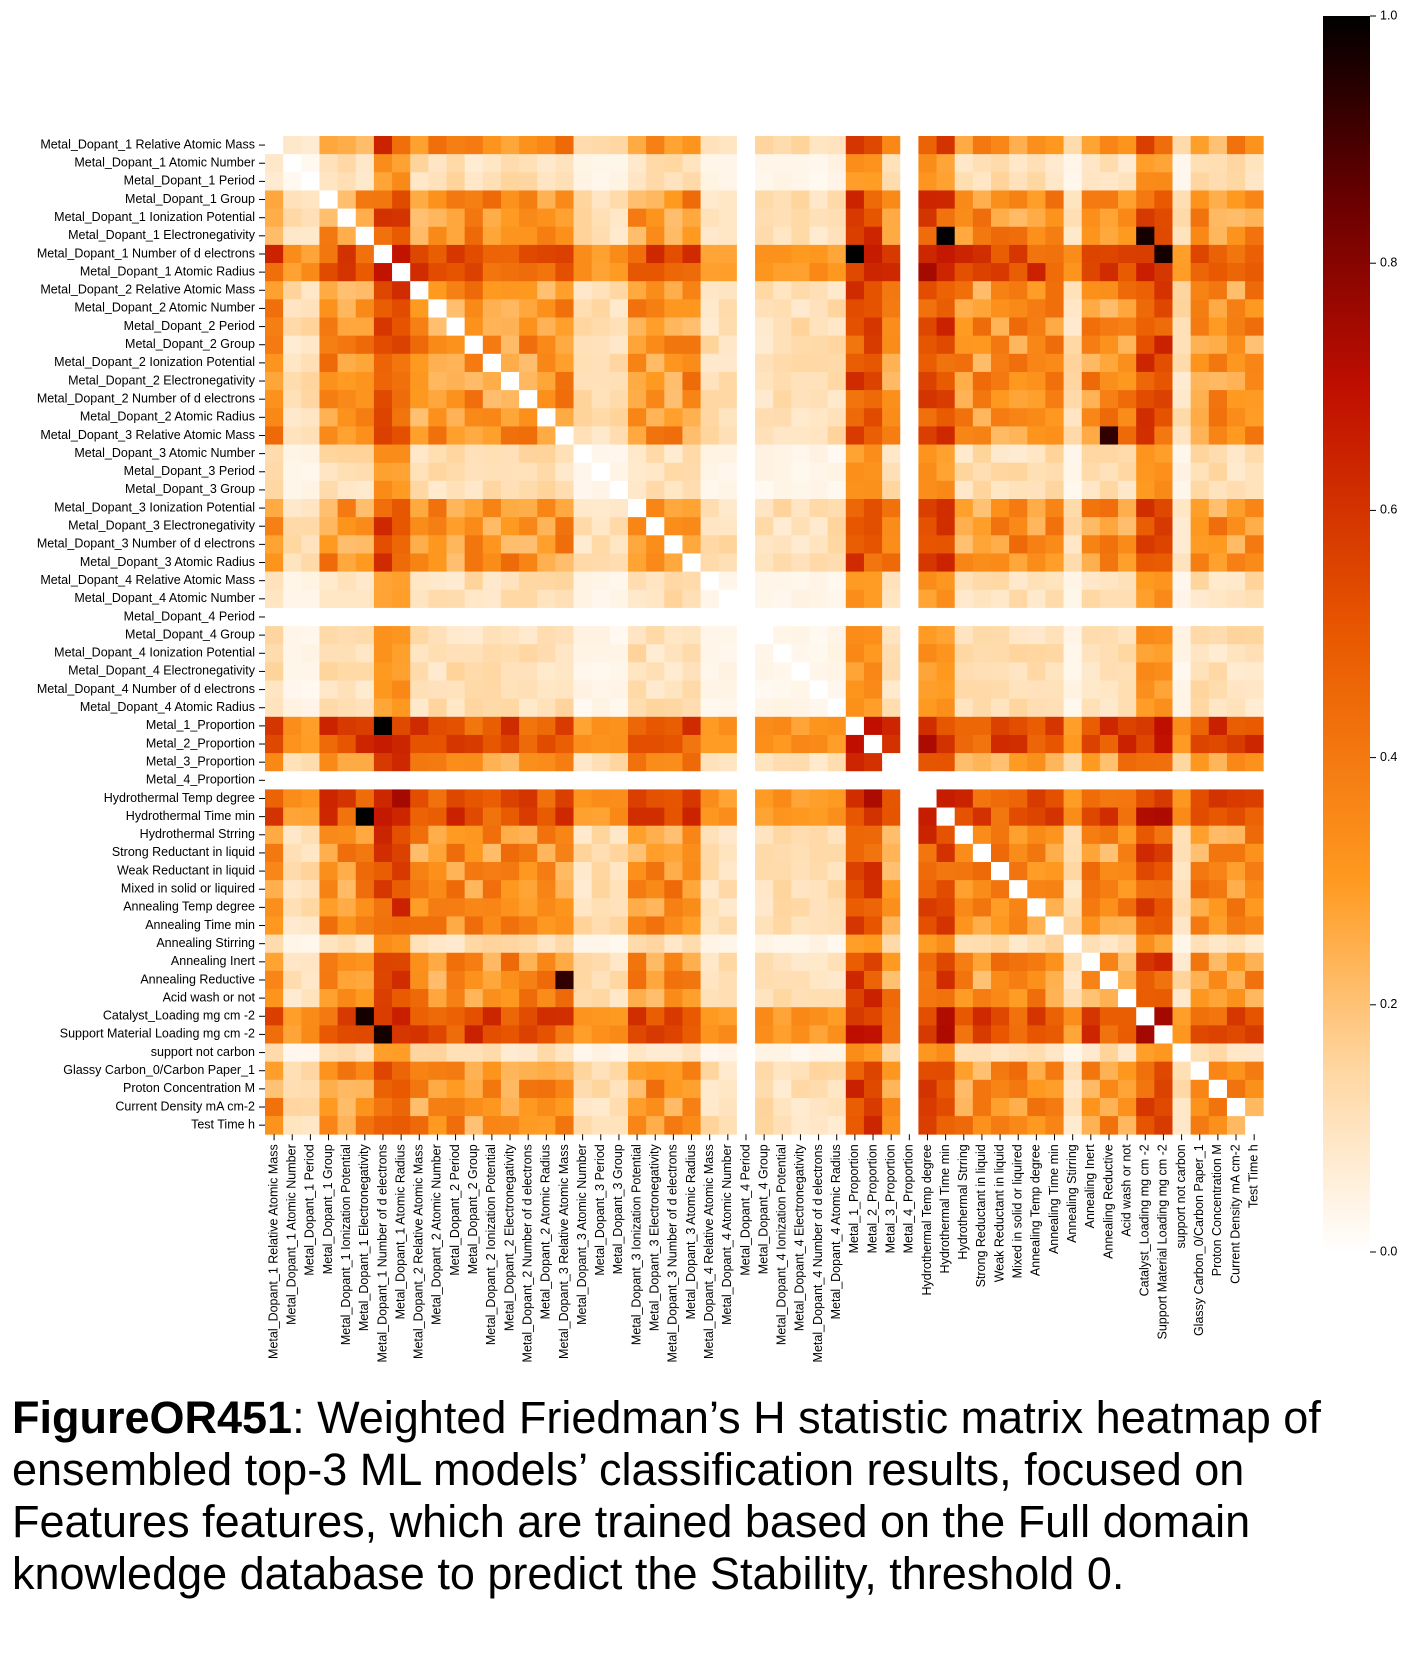  What do you see at coordinates (310, 1209) in the screenshot?
I see `column-label: Metal_Dopant_1 Period` at bounding box center [310, 1209].